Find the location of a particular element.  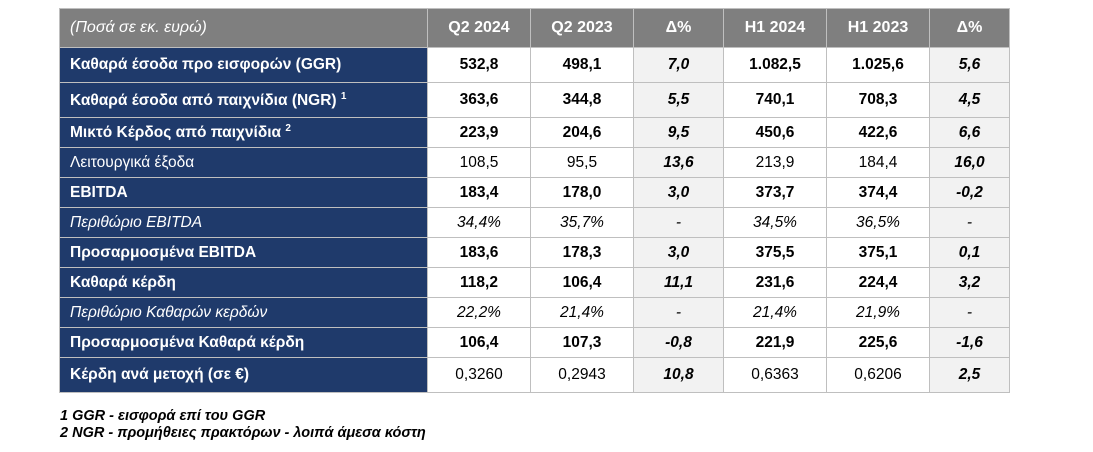

row-label: Καθαρά έσοδα από παιχνίδια (NGR) 1 is located at coordinates (243, 100).